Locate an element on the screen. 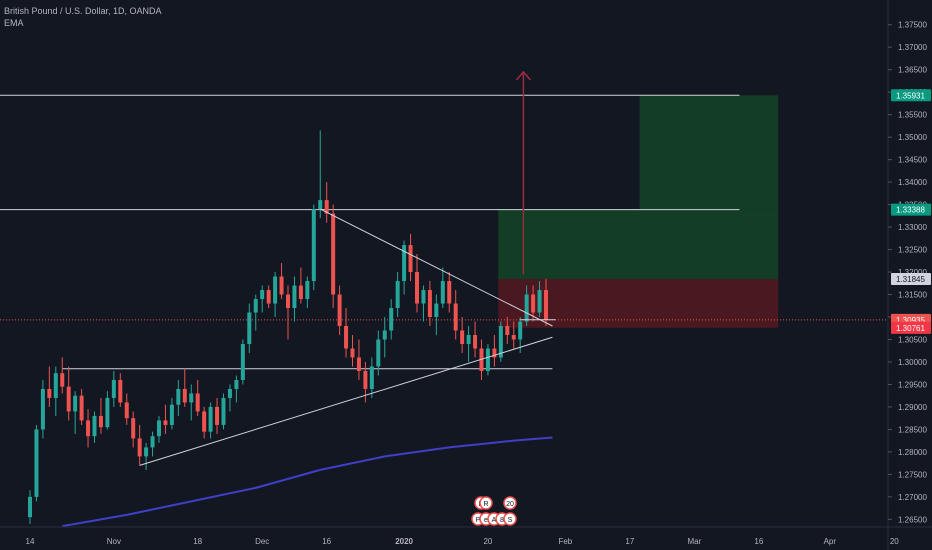 Image resolution: width=932 pixels, height=550 pixels. price-tick-label: 1.30000 is located at coordinates (912, 362).